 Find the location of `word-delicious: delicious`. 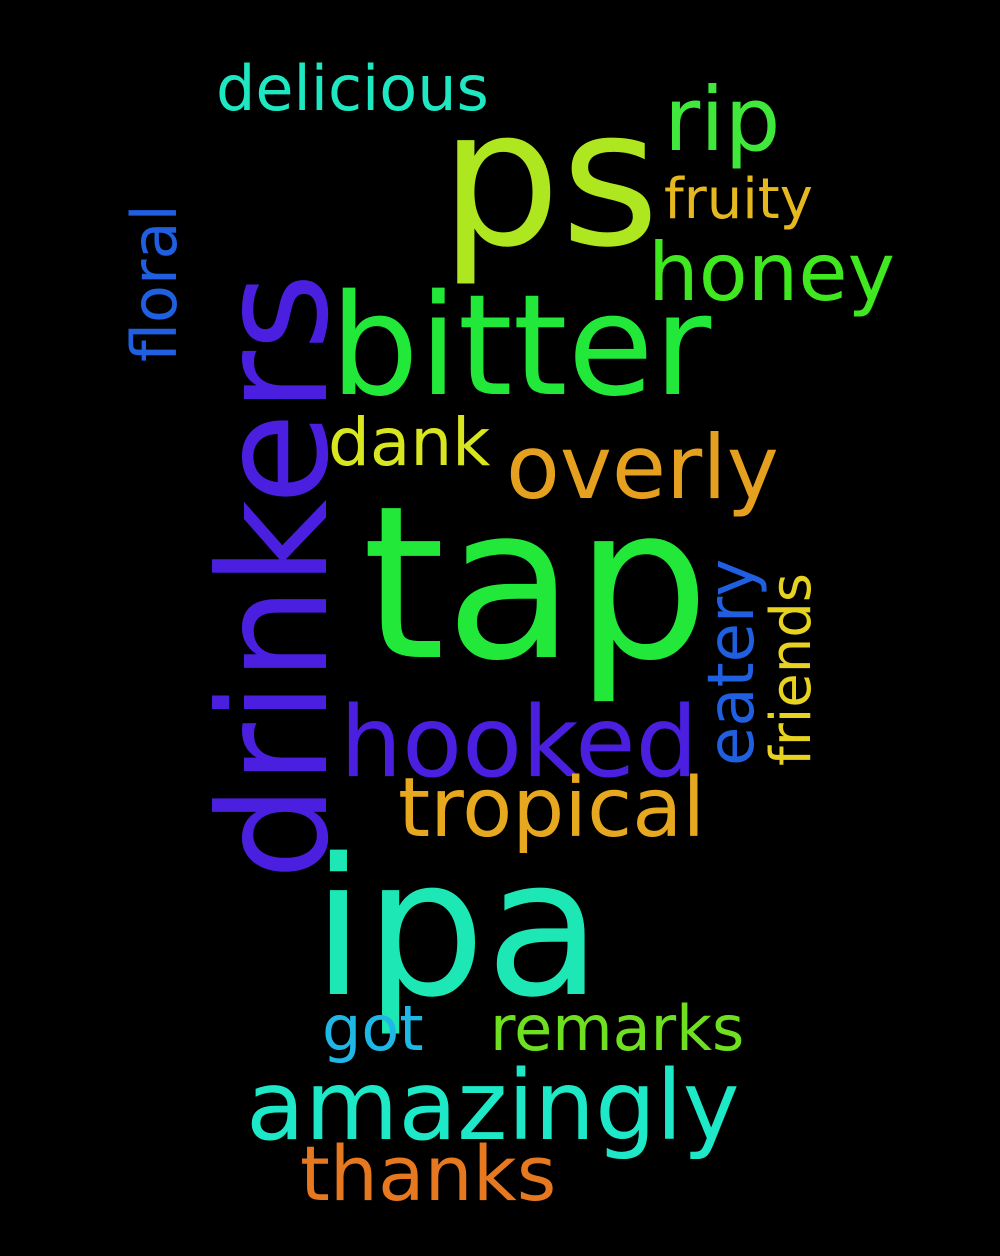

word-delicious: delicious is located at coordinates (352, 88).